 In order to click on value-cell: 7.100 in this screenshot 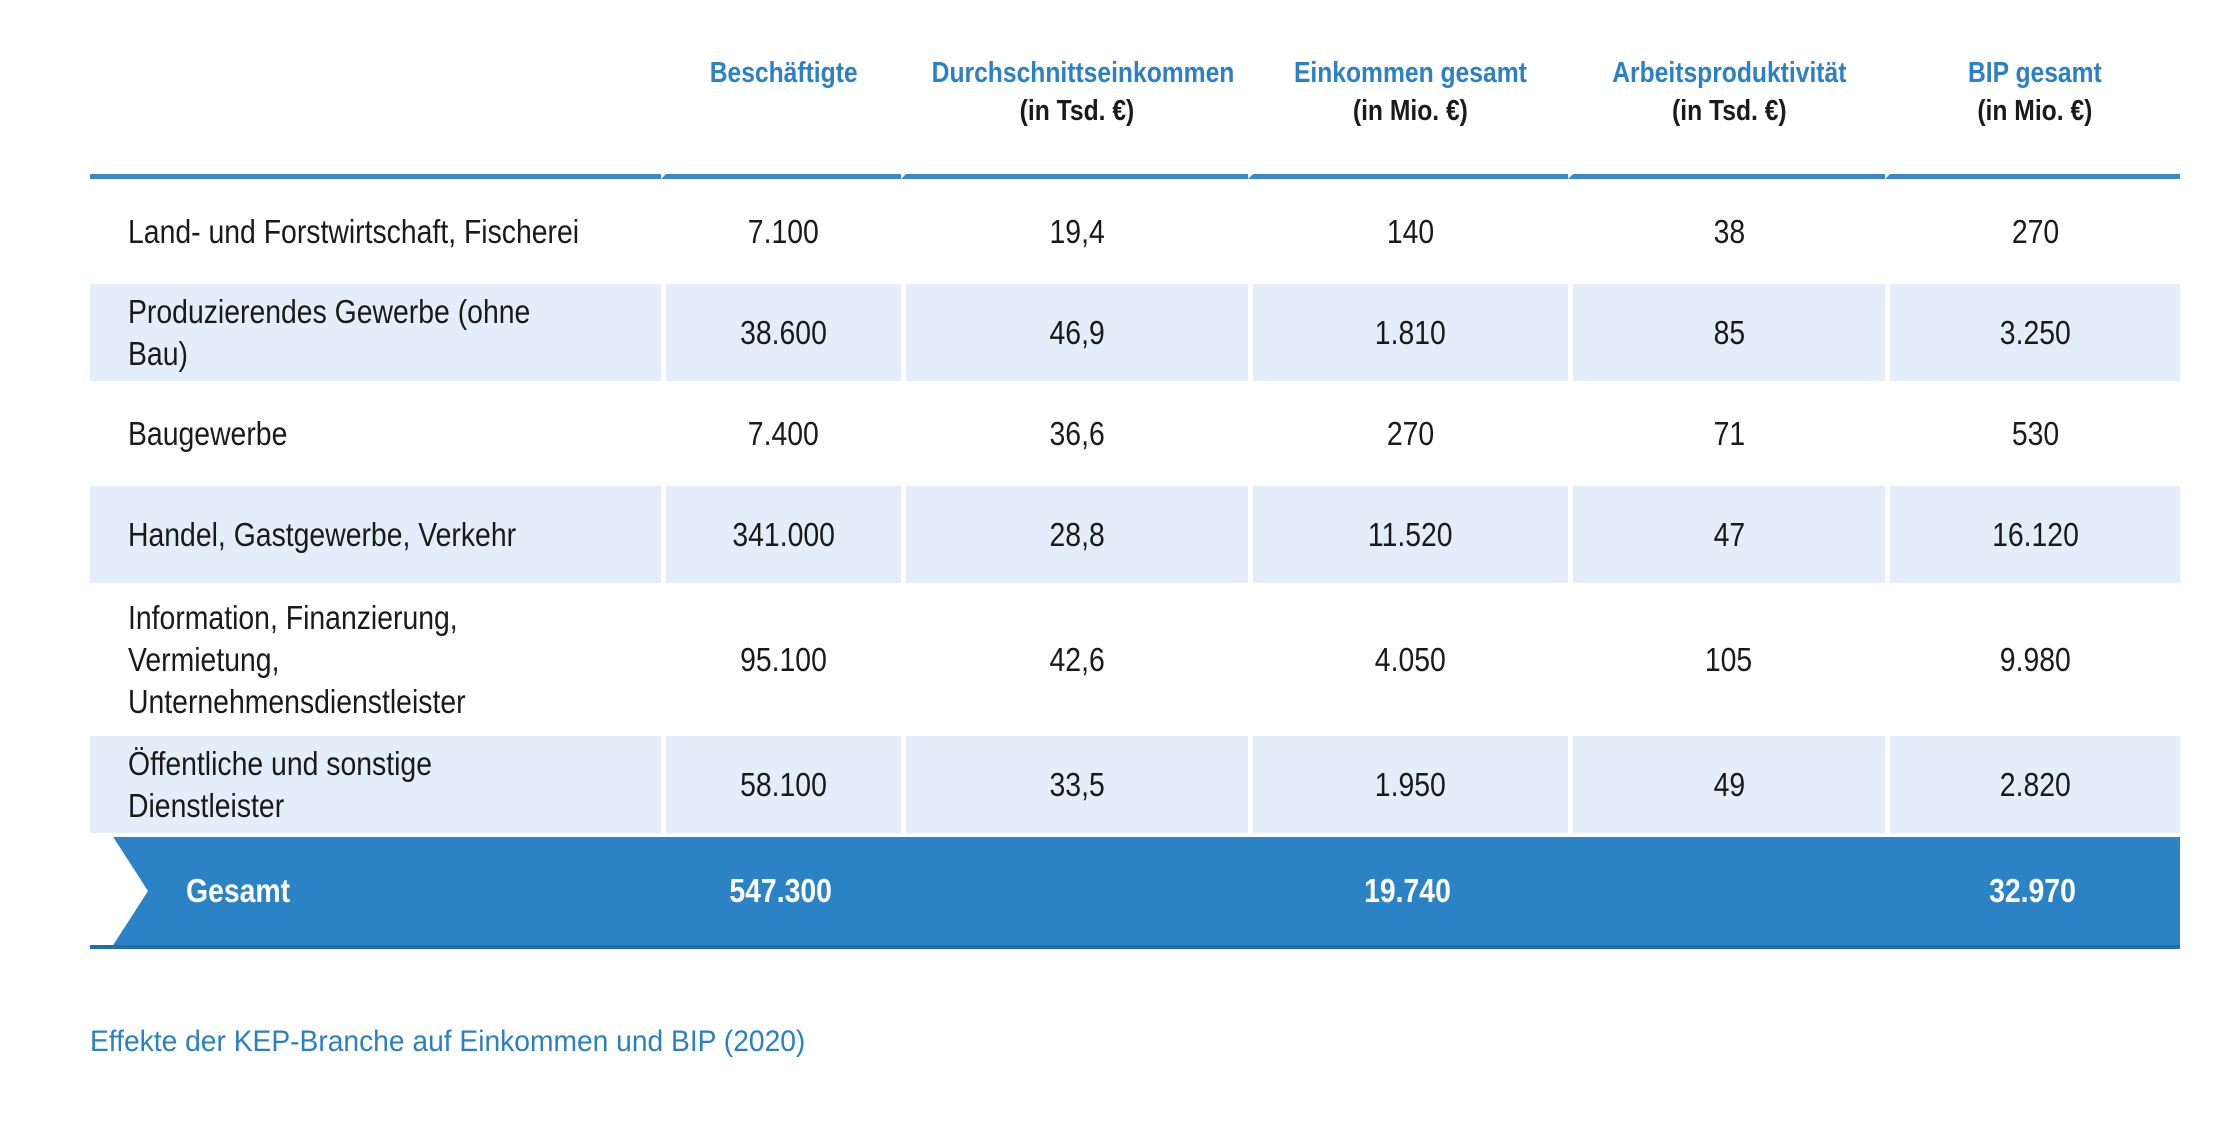, I will do `click(780, 231)`.